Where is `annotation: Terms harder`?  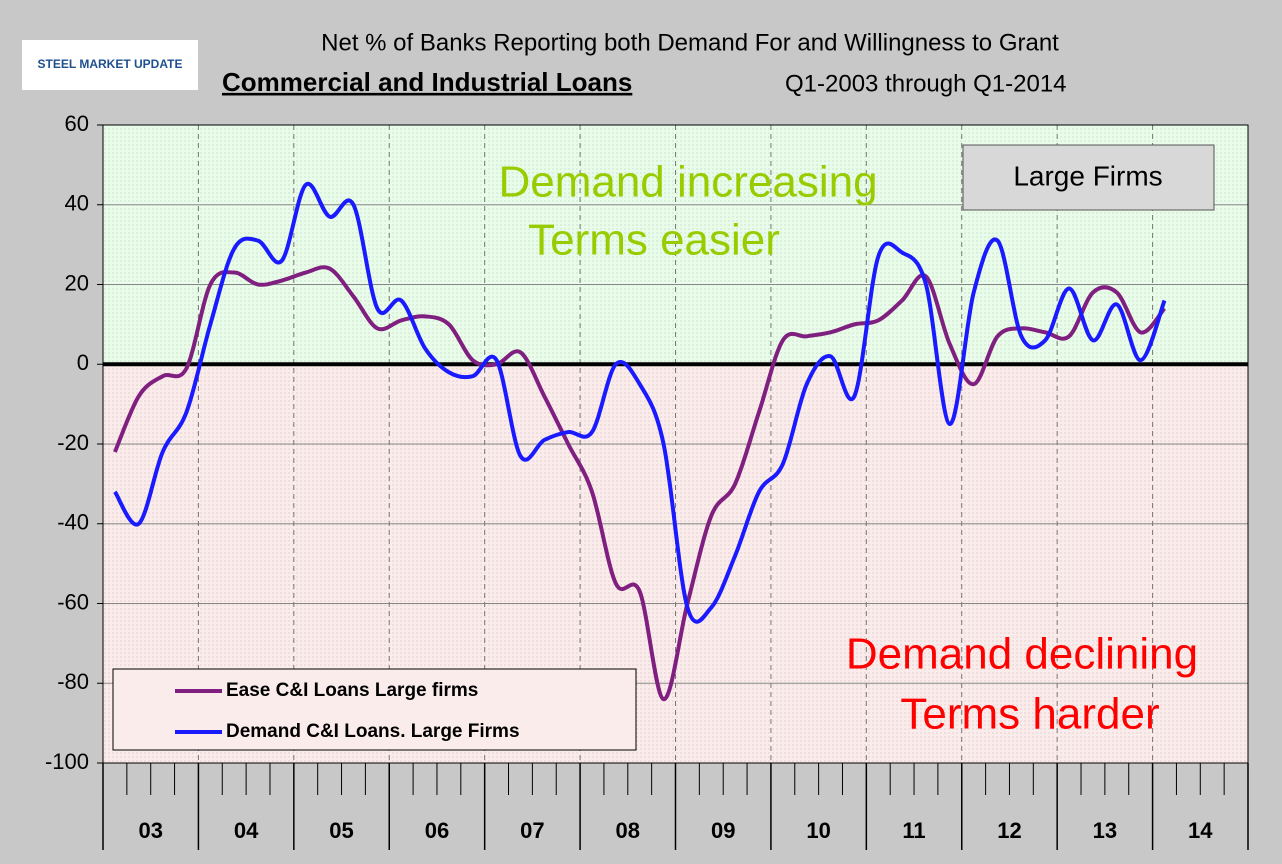 annotation: Terms harder is located at coordinates (1029, 714).